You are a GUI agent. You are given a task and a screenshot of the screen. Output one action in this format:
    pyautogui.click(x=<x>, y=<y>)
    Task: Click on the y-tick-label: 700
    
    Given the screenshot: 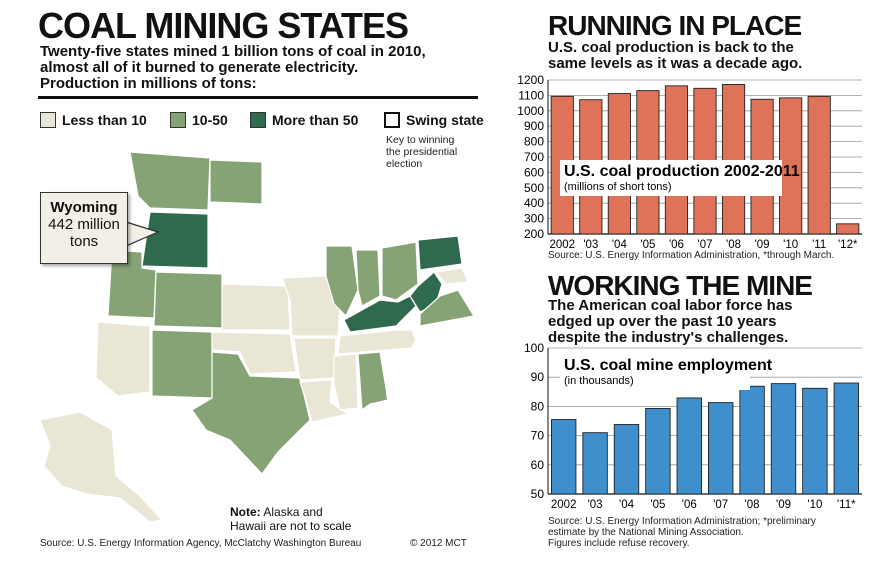 What is the action you would take?
    pyautogui.click(x=534, y=157)
    